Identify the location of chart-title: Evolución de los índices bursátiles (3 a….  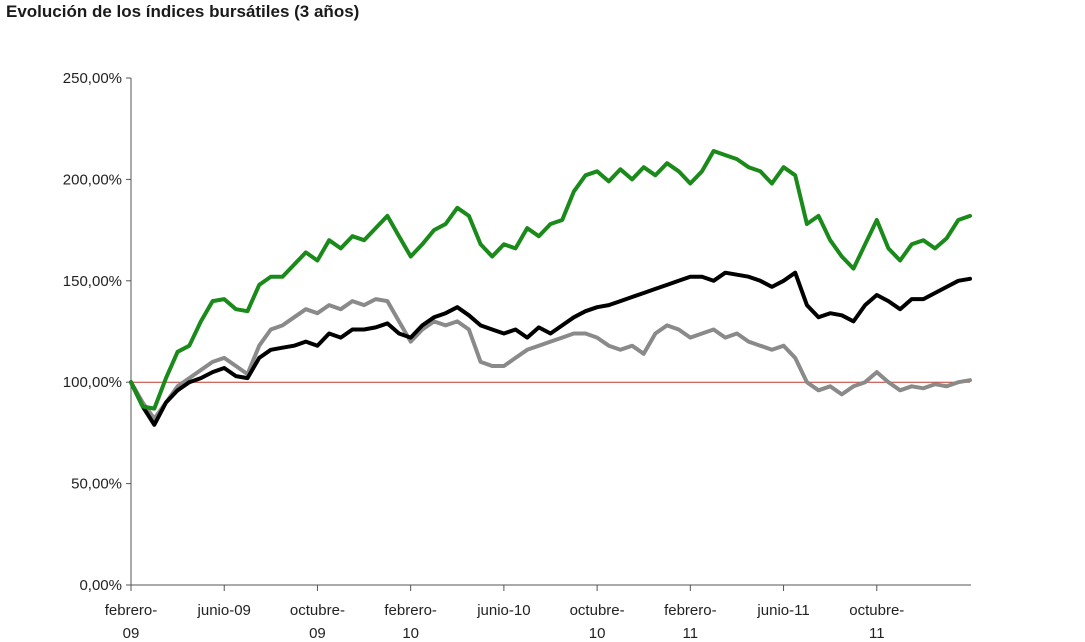
(183, 11).